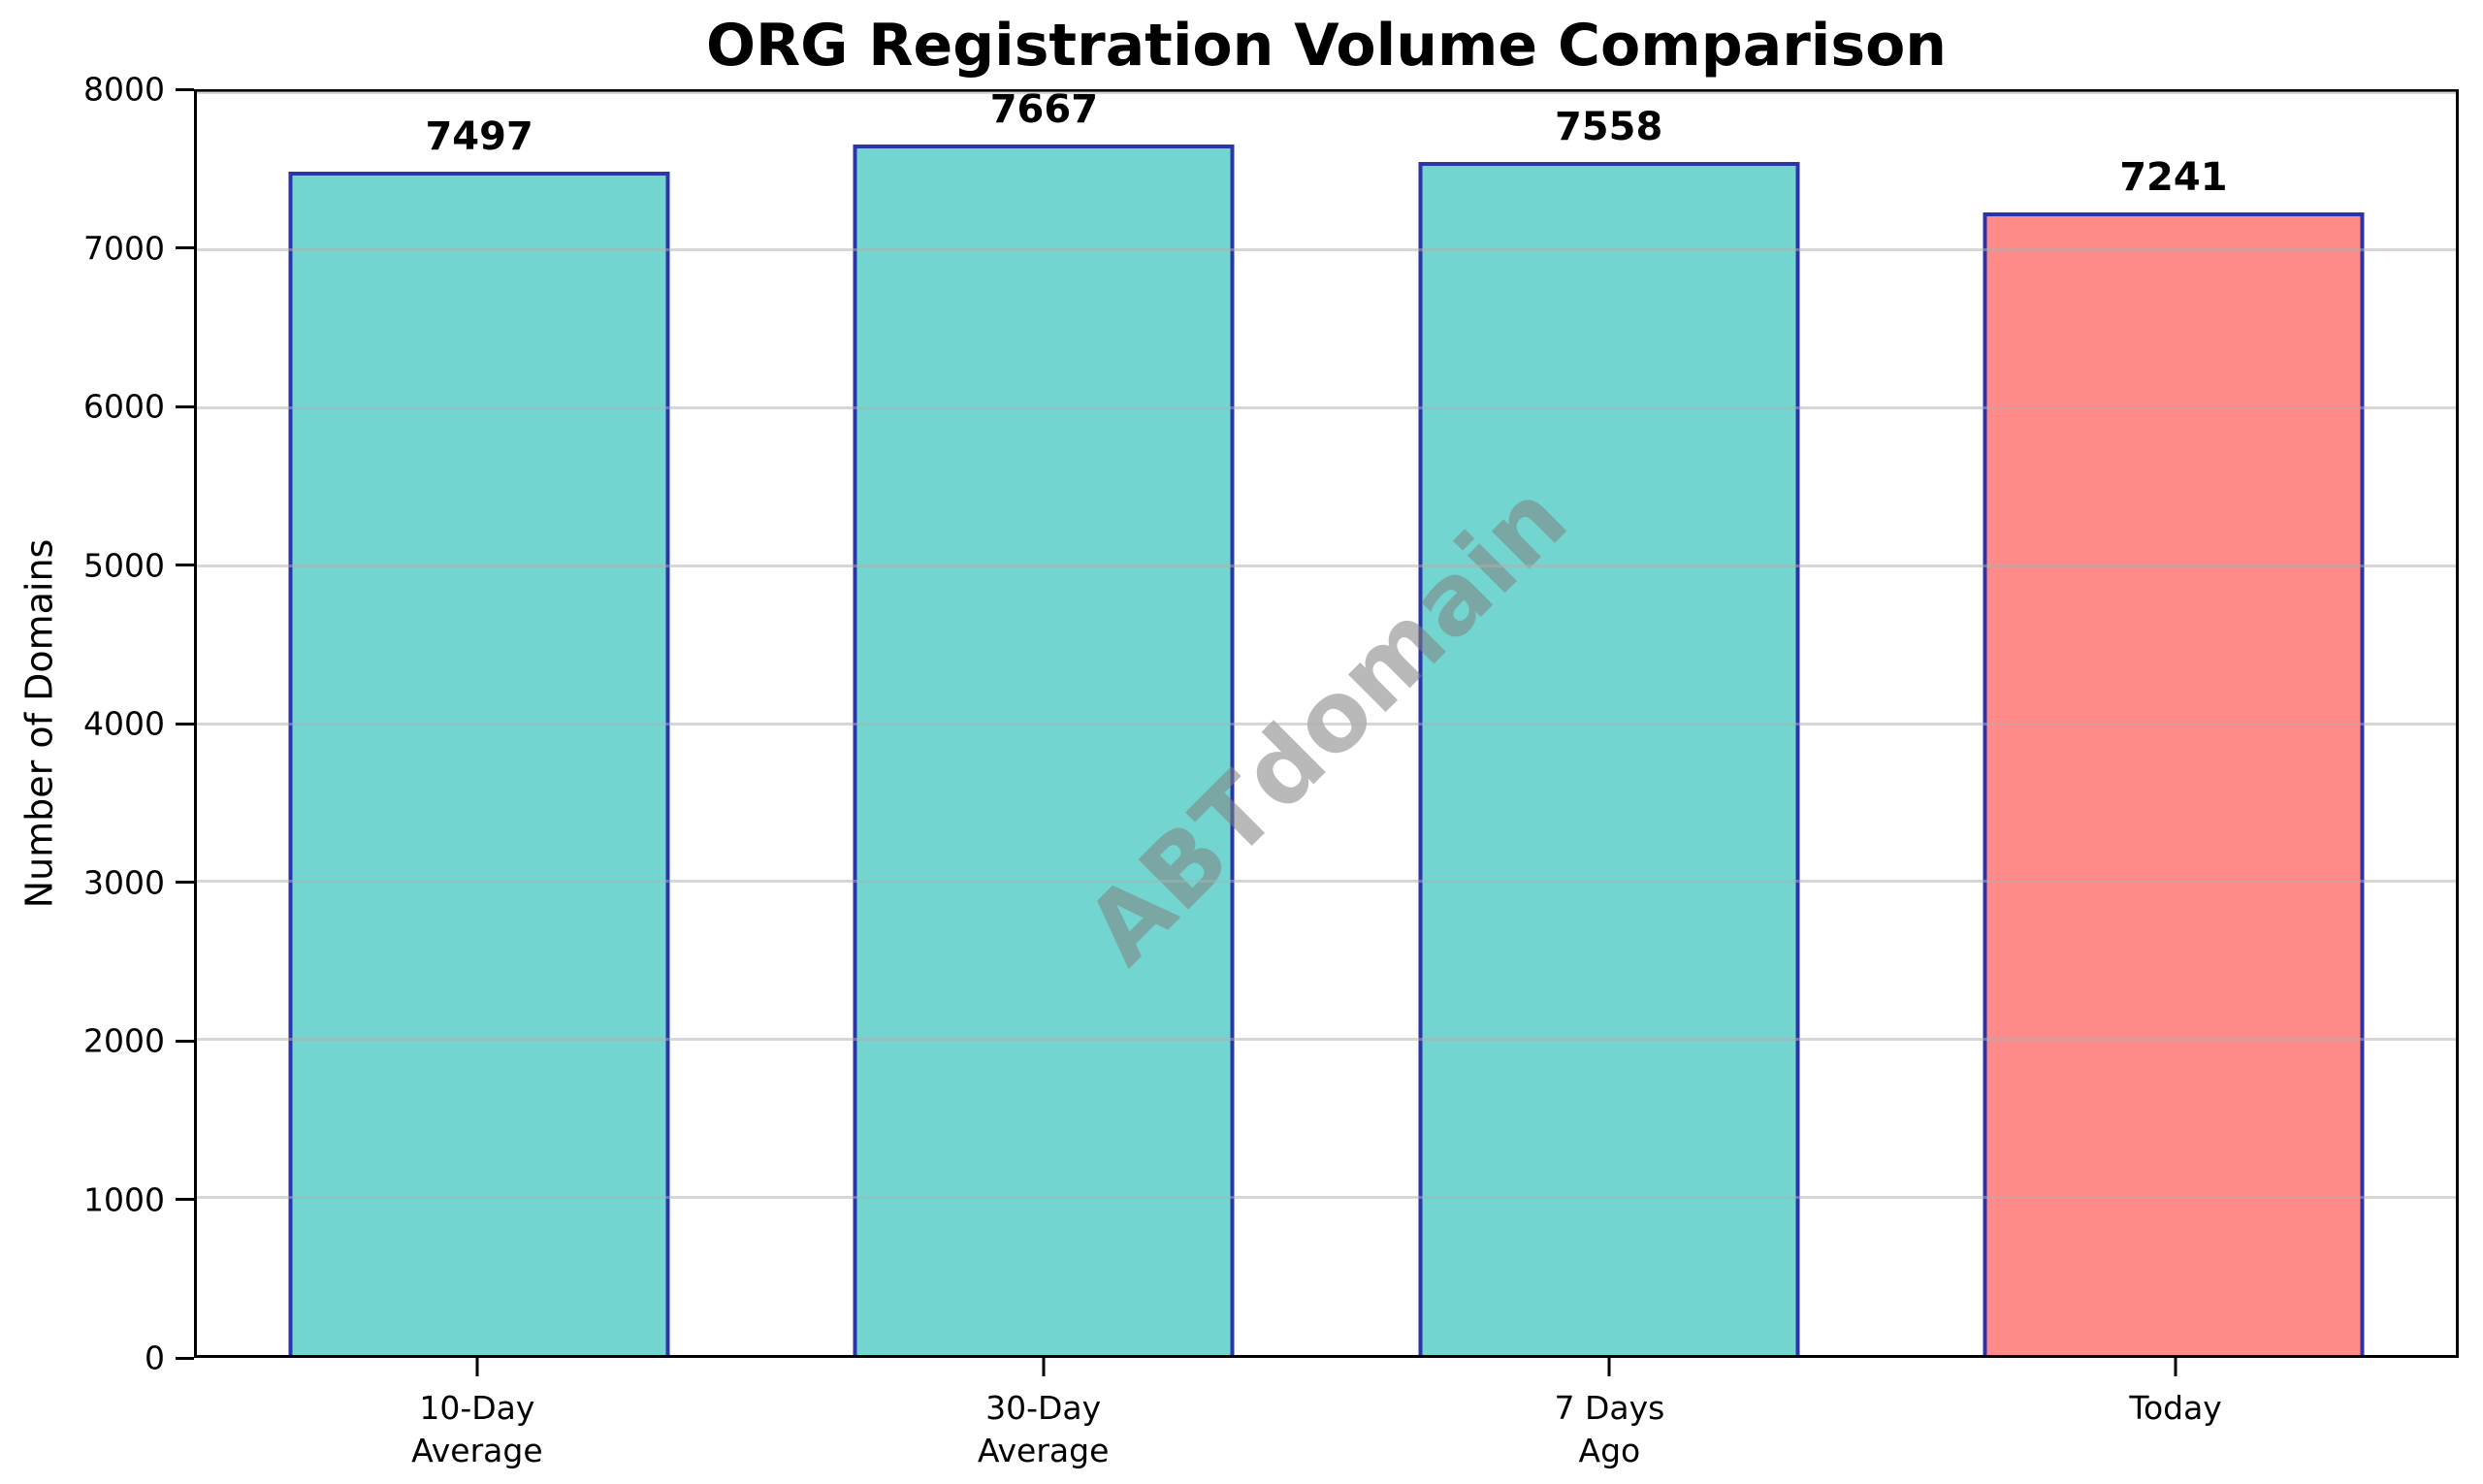 The image size is (2483, 1484). I want to click on y-tick-label: 4000, so click(124, 723).